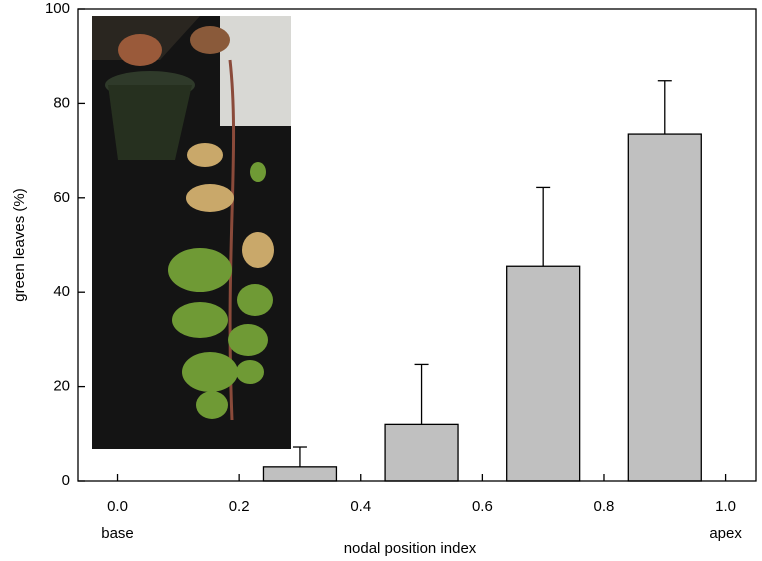  I want to click on y-tick-label: 80, so click(61, 102).